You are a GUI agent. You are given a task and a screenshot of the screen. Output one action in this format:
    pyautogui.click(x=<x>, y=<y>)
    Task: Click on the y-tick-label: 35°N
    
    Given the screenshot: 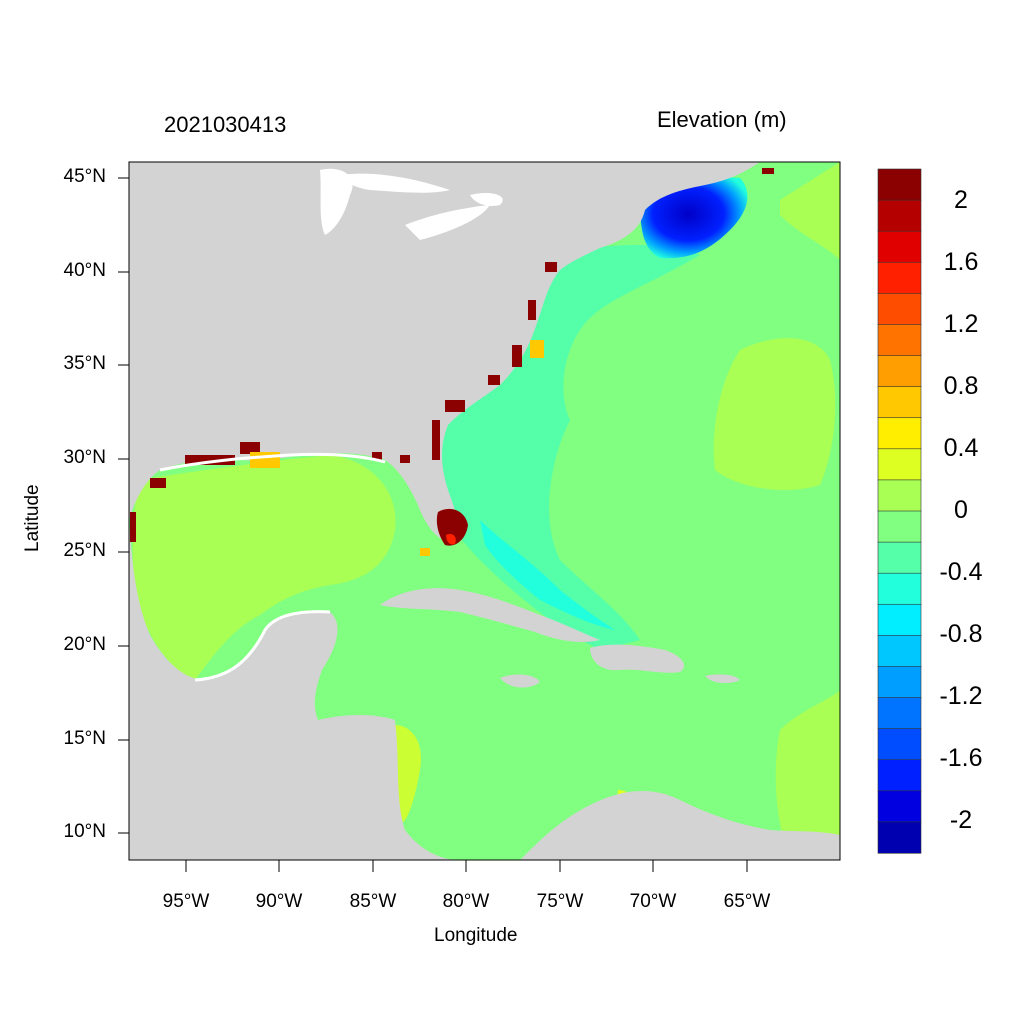 What is the action you would take?
    pyautogui.click(x=84, y=363)
    